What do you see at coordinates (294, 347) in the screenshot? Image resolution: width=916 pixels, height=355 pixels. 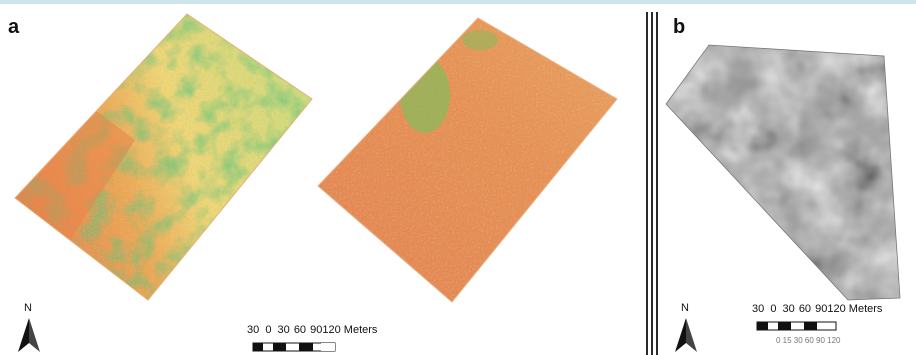 I see `scale-bar-a` at bounding box center [294, 347].